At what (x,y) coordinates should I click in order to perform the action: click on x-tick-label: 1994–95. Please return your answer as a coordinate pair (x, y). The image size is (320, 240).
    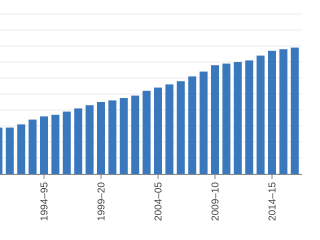
    Looking at the image, I should click on (45, 201).